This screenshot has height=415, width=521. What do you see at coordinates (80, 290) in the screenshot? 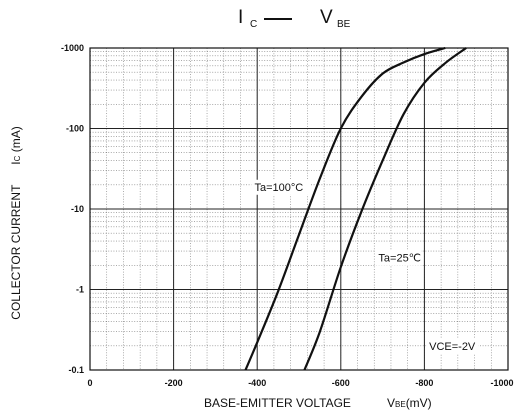
I see `y-tick-label: -1` at bounding box center [80, 290].